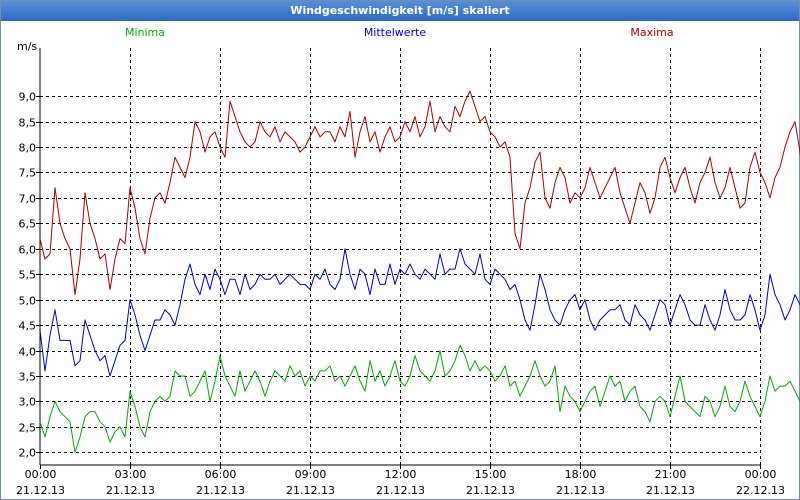  Describe the element at coordinates (28, 275) in the screenshot. I see `y-tick-label: 5,5` at that location.